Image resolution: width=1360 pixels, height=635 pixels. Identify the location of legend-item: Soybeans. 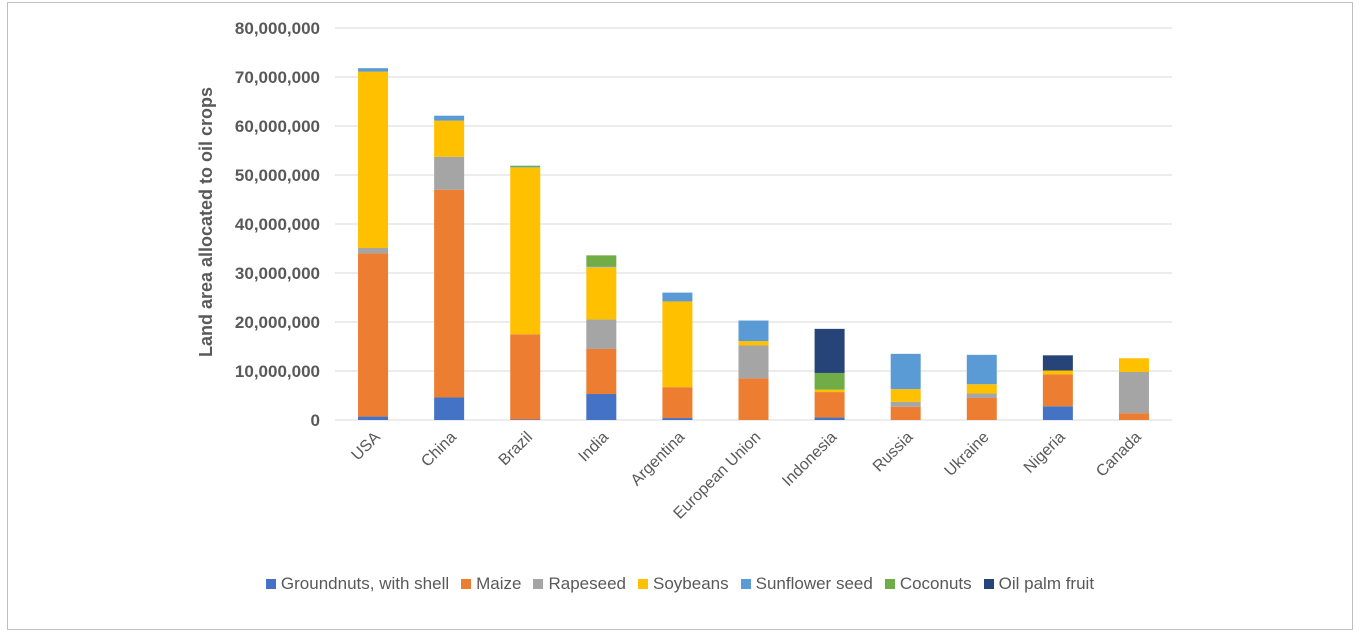
(683, 584).